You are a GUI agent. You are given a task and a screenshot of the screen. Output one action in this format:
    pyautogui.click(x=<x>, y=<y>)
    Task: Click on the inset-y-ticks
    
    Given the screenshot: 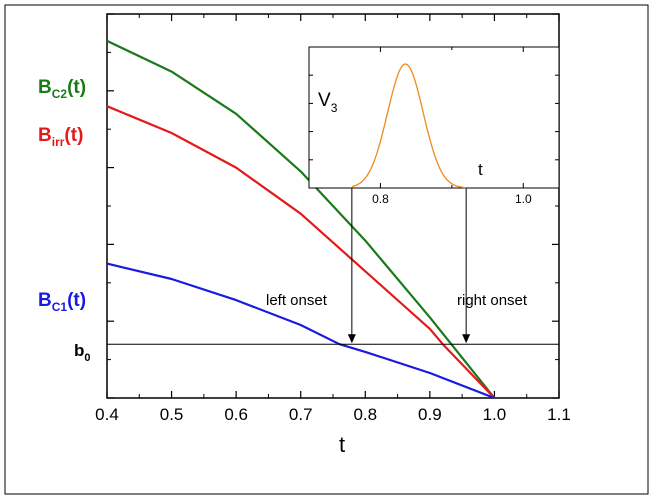 What is the action you would take?
    pyautogui.click(x=434, y=117)
    